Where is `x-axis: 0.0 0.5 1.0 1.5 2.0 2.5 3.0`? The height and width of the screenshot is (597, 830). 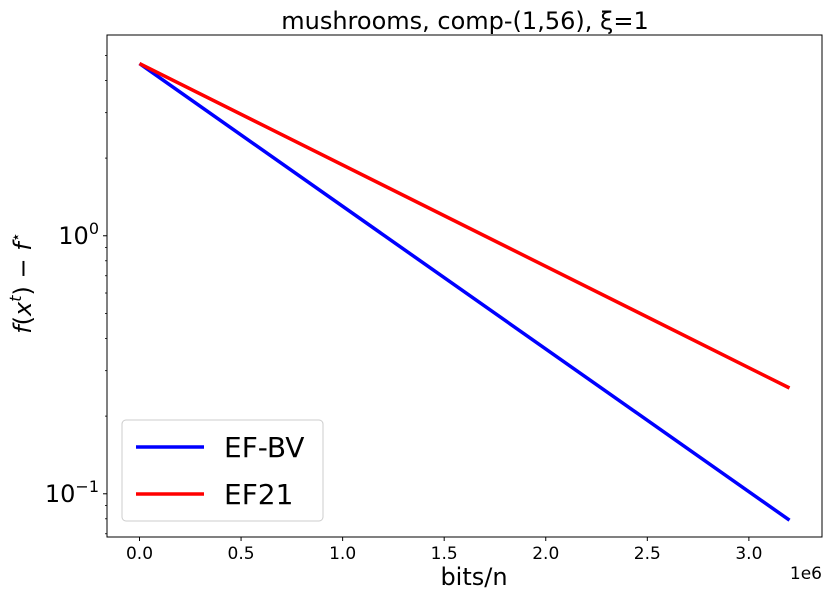
x-axis: 0.0 0.5 1.0 1.5 2.0 2.5 3.0 is located at coordinates (444, 550).